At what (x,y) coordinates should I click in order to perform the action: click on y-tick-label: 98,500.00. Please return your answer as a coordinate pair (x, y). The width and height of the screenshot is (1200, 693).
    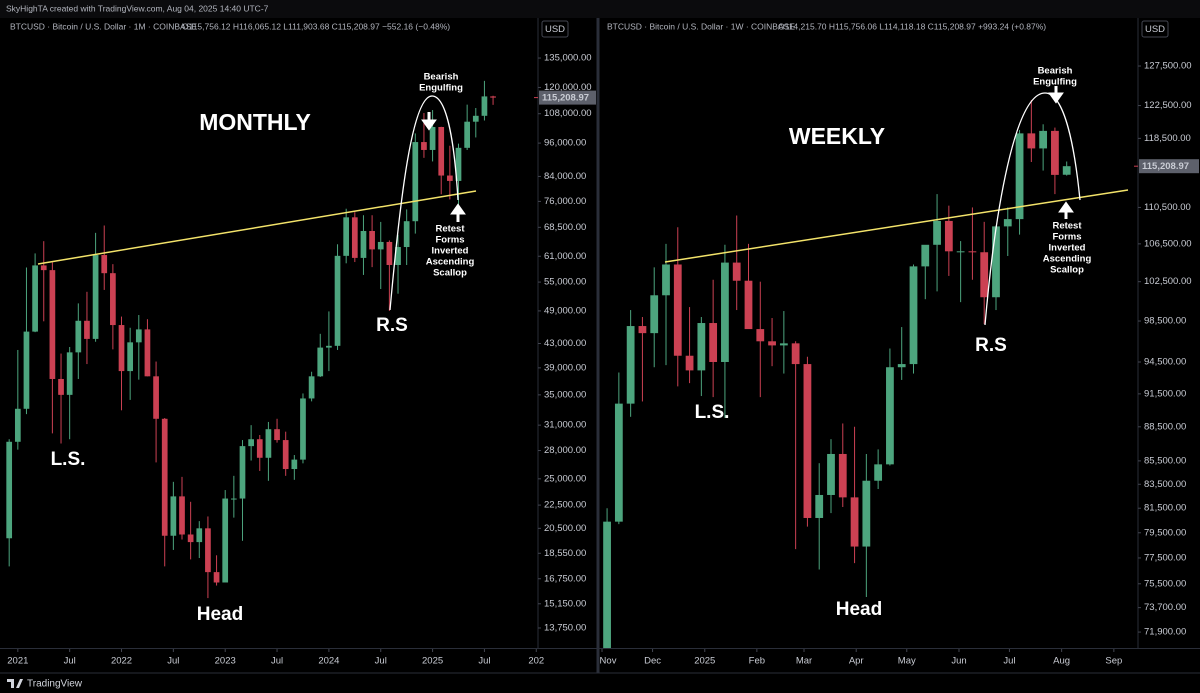
    Looking at the image, I should click on (1165, 321).